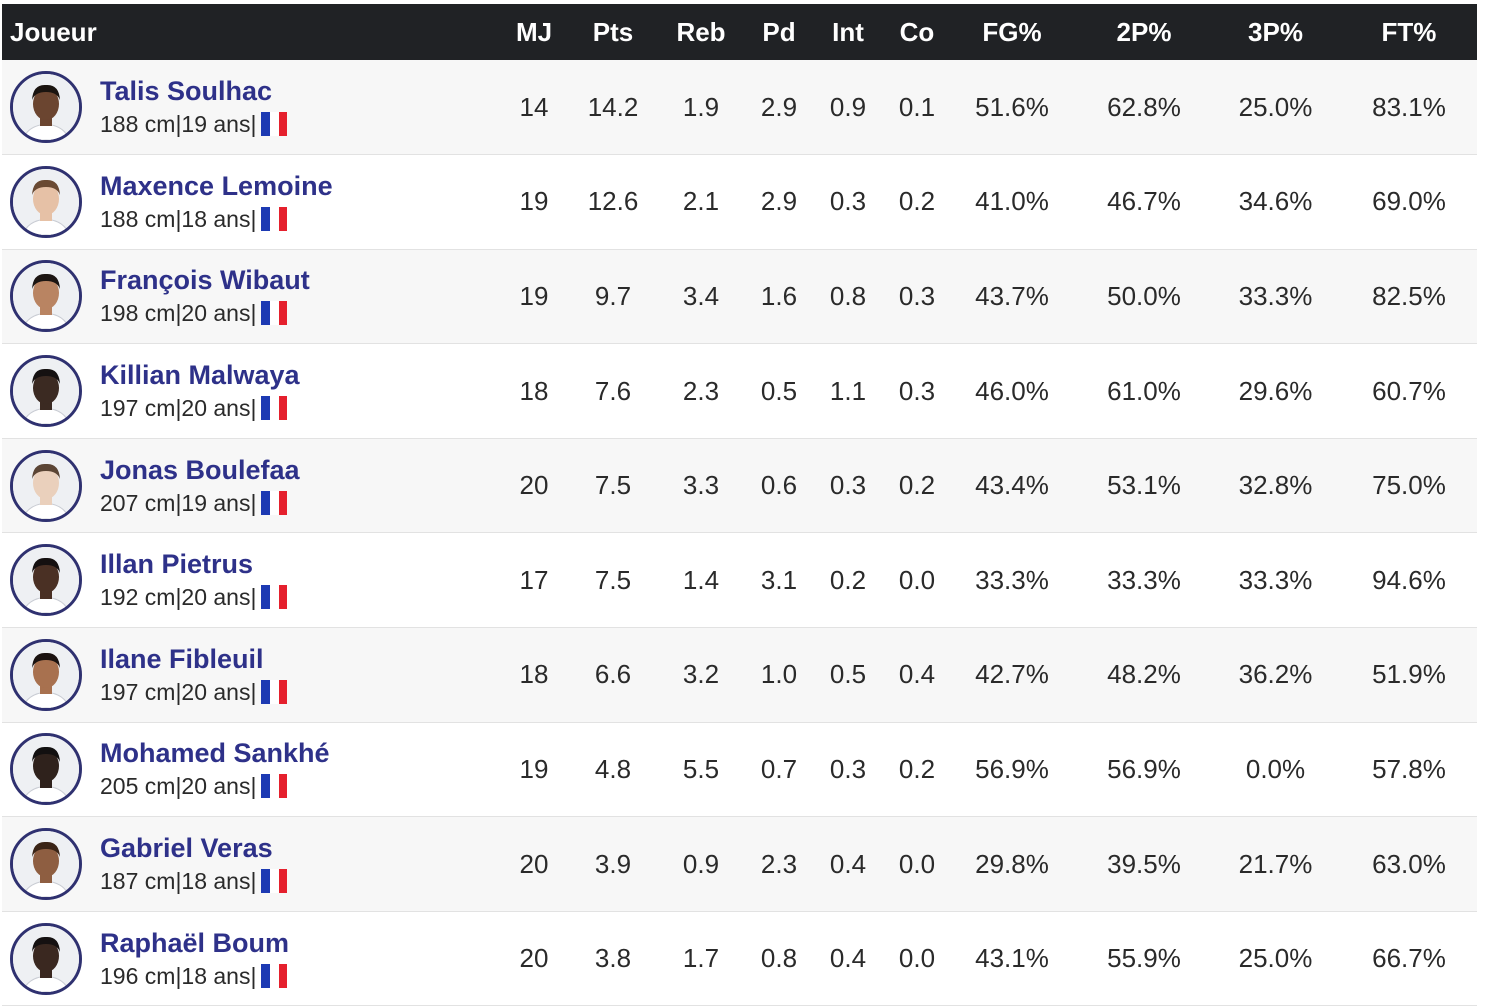 Image resolution: width=1491 pixels, height=1006 pixels. I want to click on stat-ft-pct: 51.9%, so click(1409, 674).